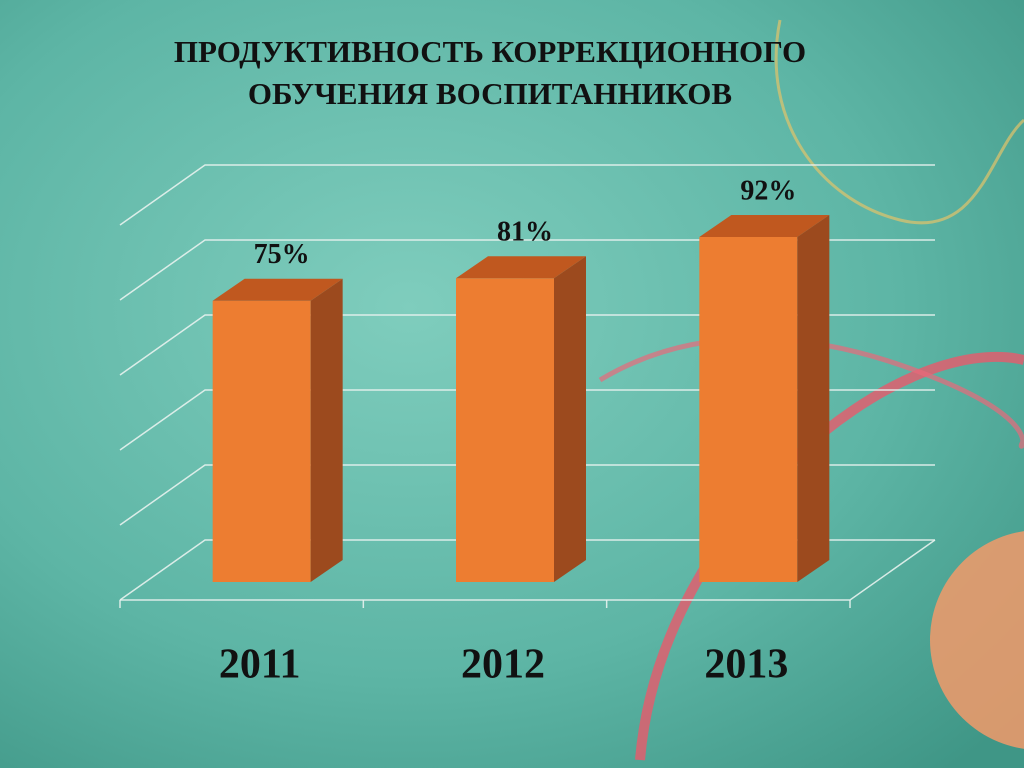 This screenshot has height=768, width=1024. What do you see at coordinates (977, 640) in the screenshot?
I see `decor-circle` at bounding box center [977, 640].